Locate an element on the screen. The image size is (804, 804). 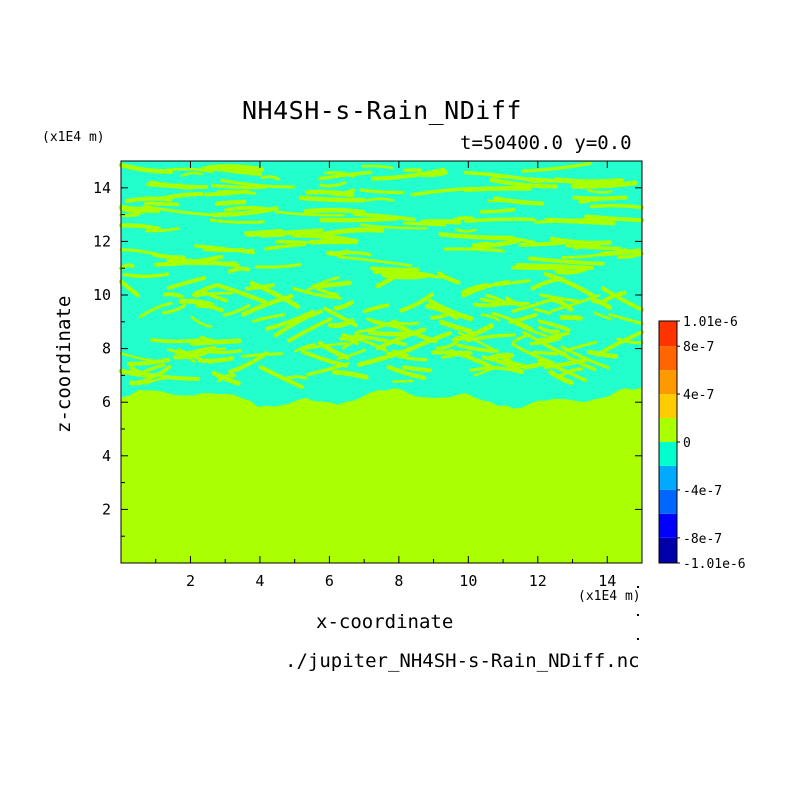
y-tick-label: 14 is located at coordinates (102, 188).